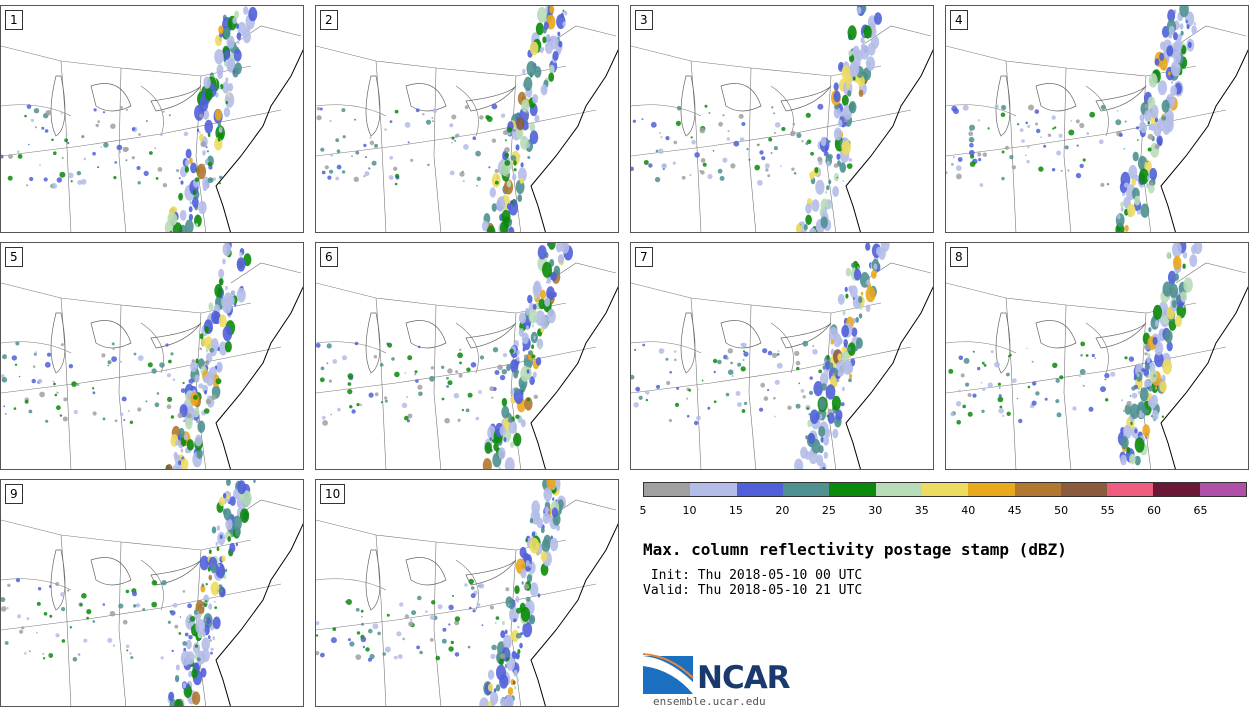 The height and width of the screenshot is (709, 1260). Describe the element at coordinates (735, 510) in the screenshot. I see `colorbar-tick-label: 15` at that location.